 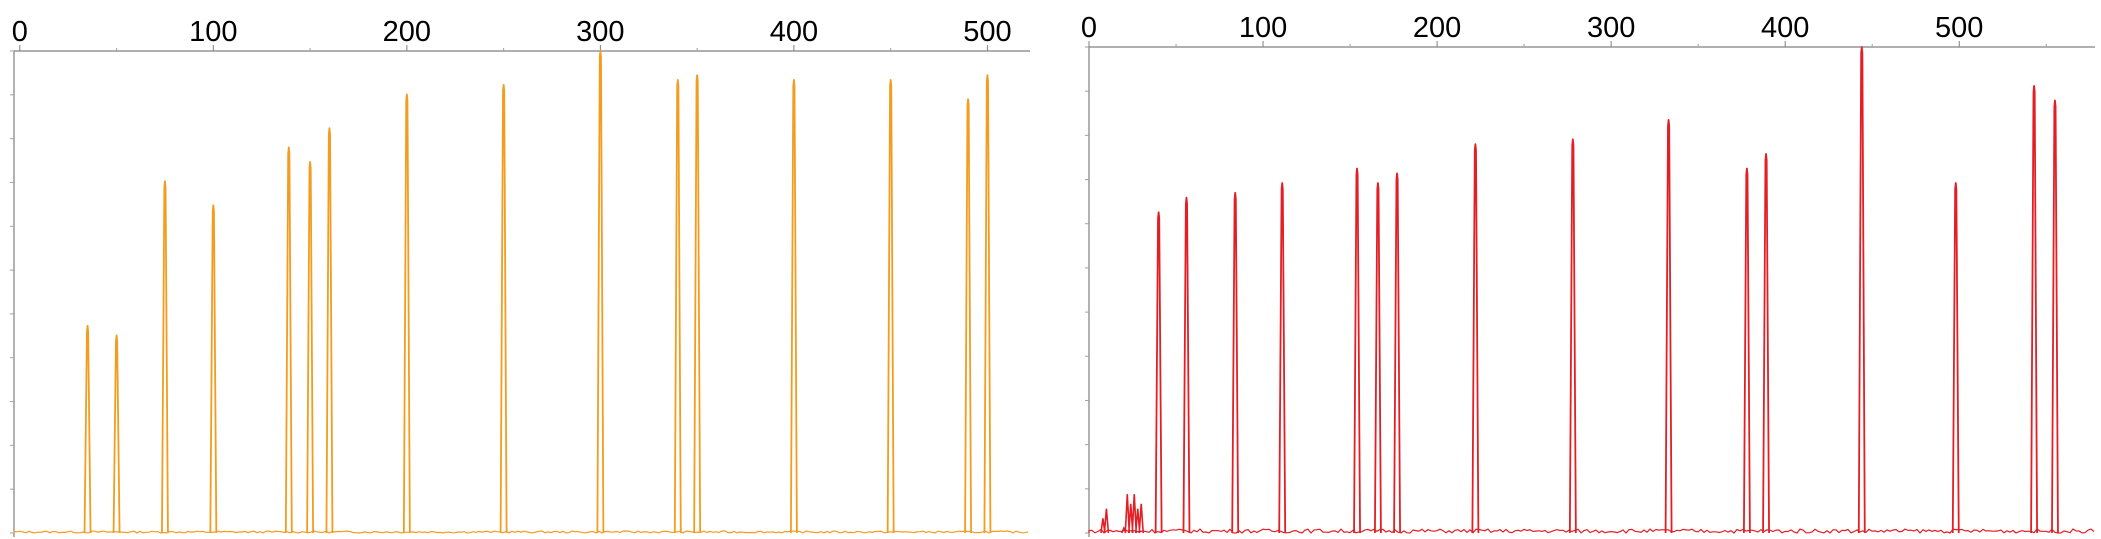 I want to click on right-x-tick-label: 400, so click(x=1785, y=28).